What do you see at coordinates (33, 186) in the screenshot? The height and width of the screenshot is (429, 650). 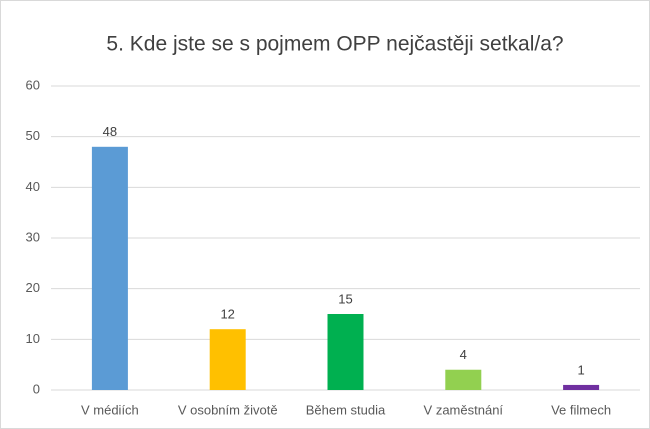 I see `y-tick-label: 40` at bounding box center [33, 186].